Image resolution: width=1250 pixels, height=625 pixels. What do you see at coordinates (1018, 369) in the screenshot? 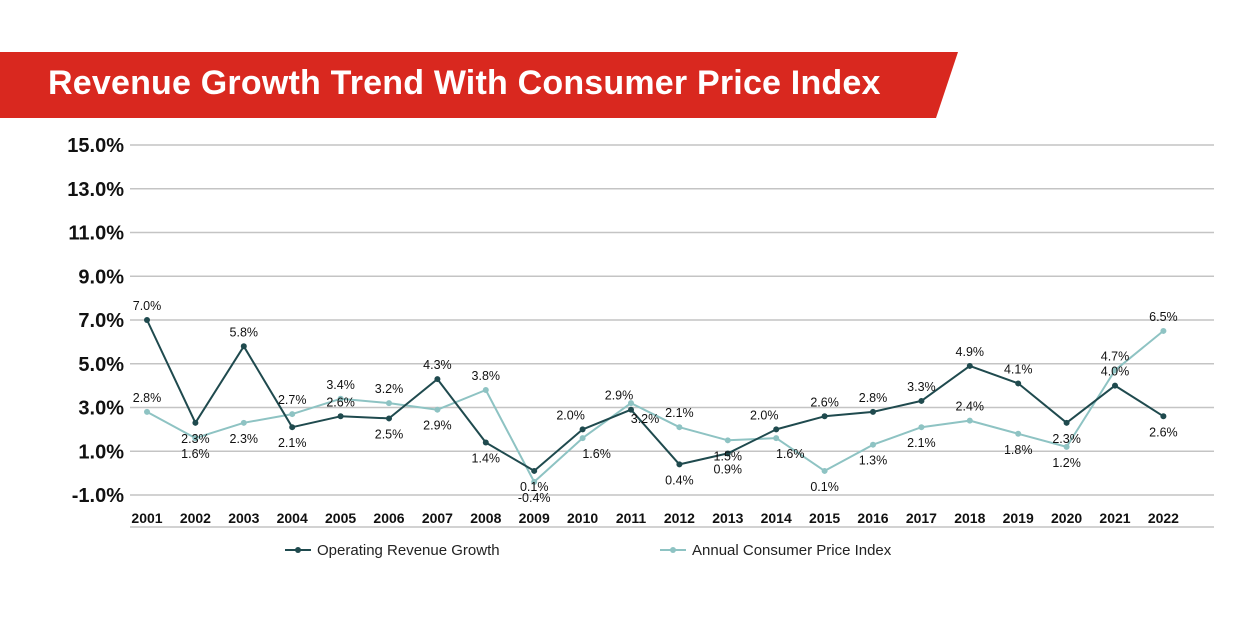
I see `data-label: 4.1%` at bounding box center [1018, 369].